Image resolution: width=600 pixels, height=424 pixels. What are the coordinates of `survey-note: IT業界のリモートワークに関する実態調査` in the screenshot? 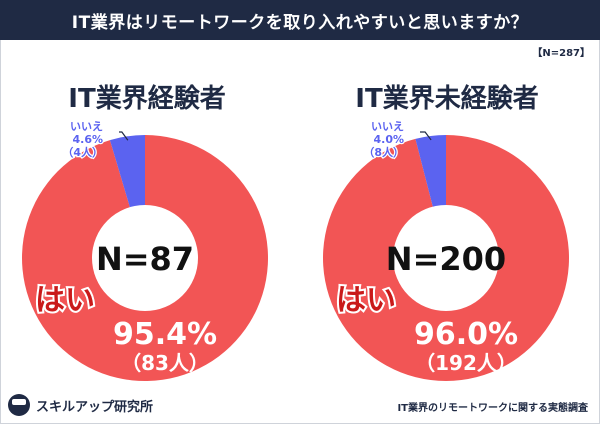 It's located at (492, 408).